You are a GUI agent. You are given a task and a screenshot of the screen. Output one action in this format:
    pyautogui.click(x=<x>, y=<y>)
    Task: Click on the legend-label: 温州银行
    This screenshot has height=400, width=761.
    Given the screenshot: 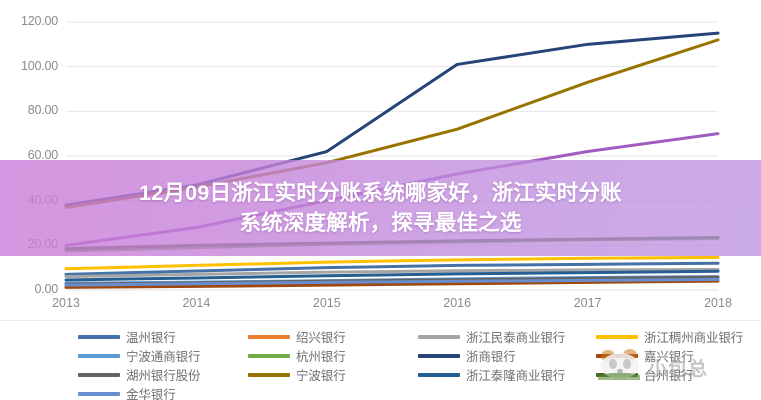 What is the action you would take?
    pyautogui.click(x=151, y=338)
    